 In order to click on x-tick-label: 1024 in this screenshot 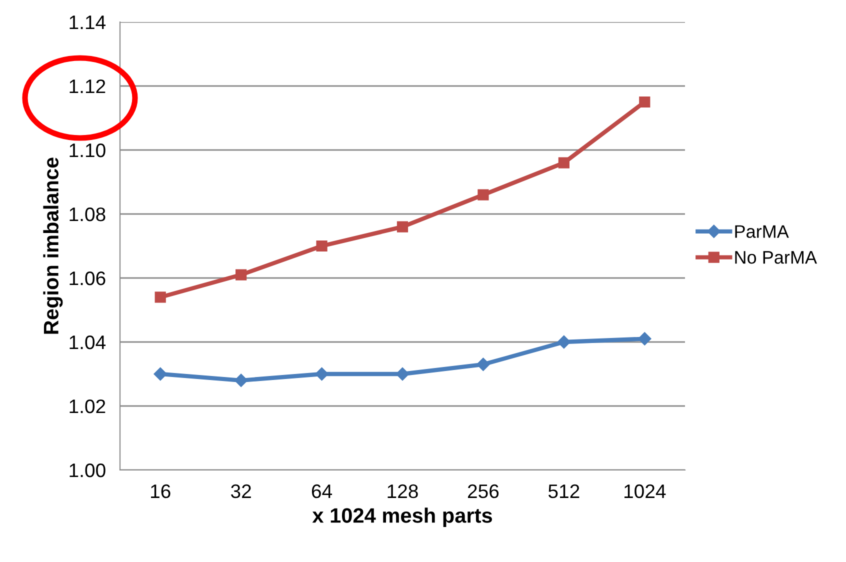, I will do `click(645, 491)`.